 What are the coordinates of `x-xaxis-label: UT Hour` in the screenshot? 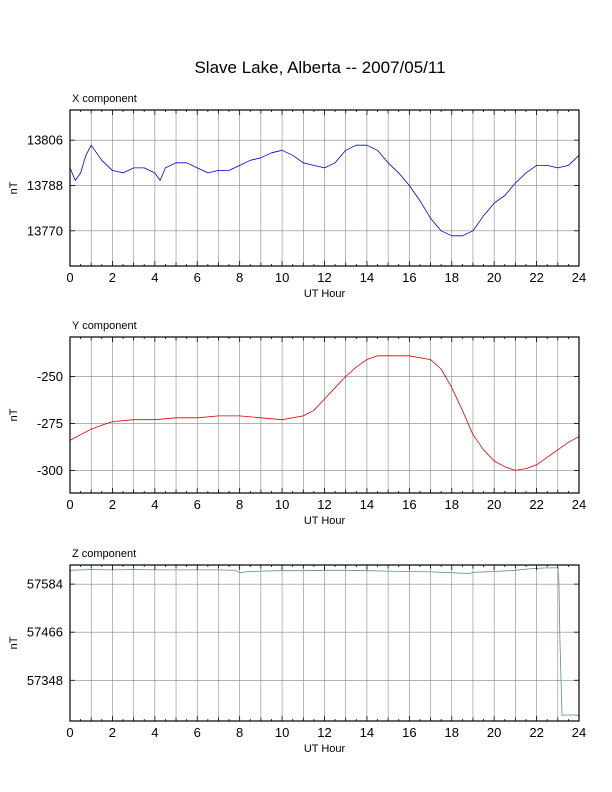 It's located at (325, 294).